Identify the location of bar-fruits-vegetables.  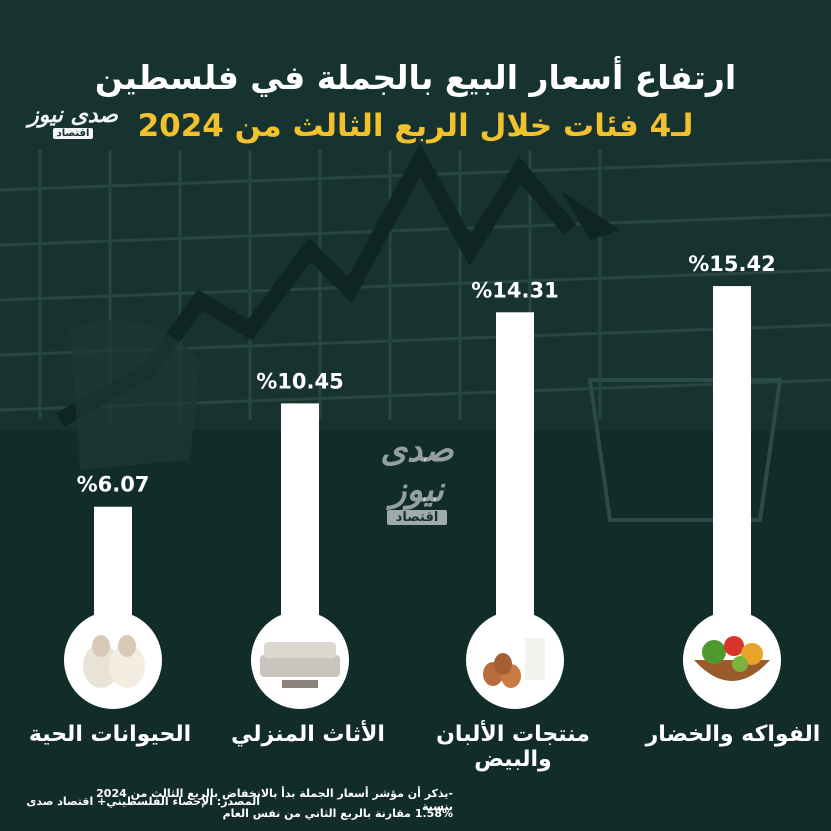
(732, 468).